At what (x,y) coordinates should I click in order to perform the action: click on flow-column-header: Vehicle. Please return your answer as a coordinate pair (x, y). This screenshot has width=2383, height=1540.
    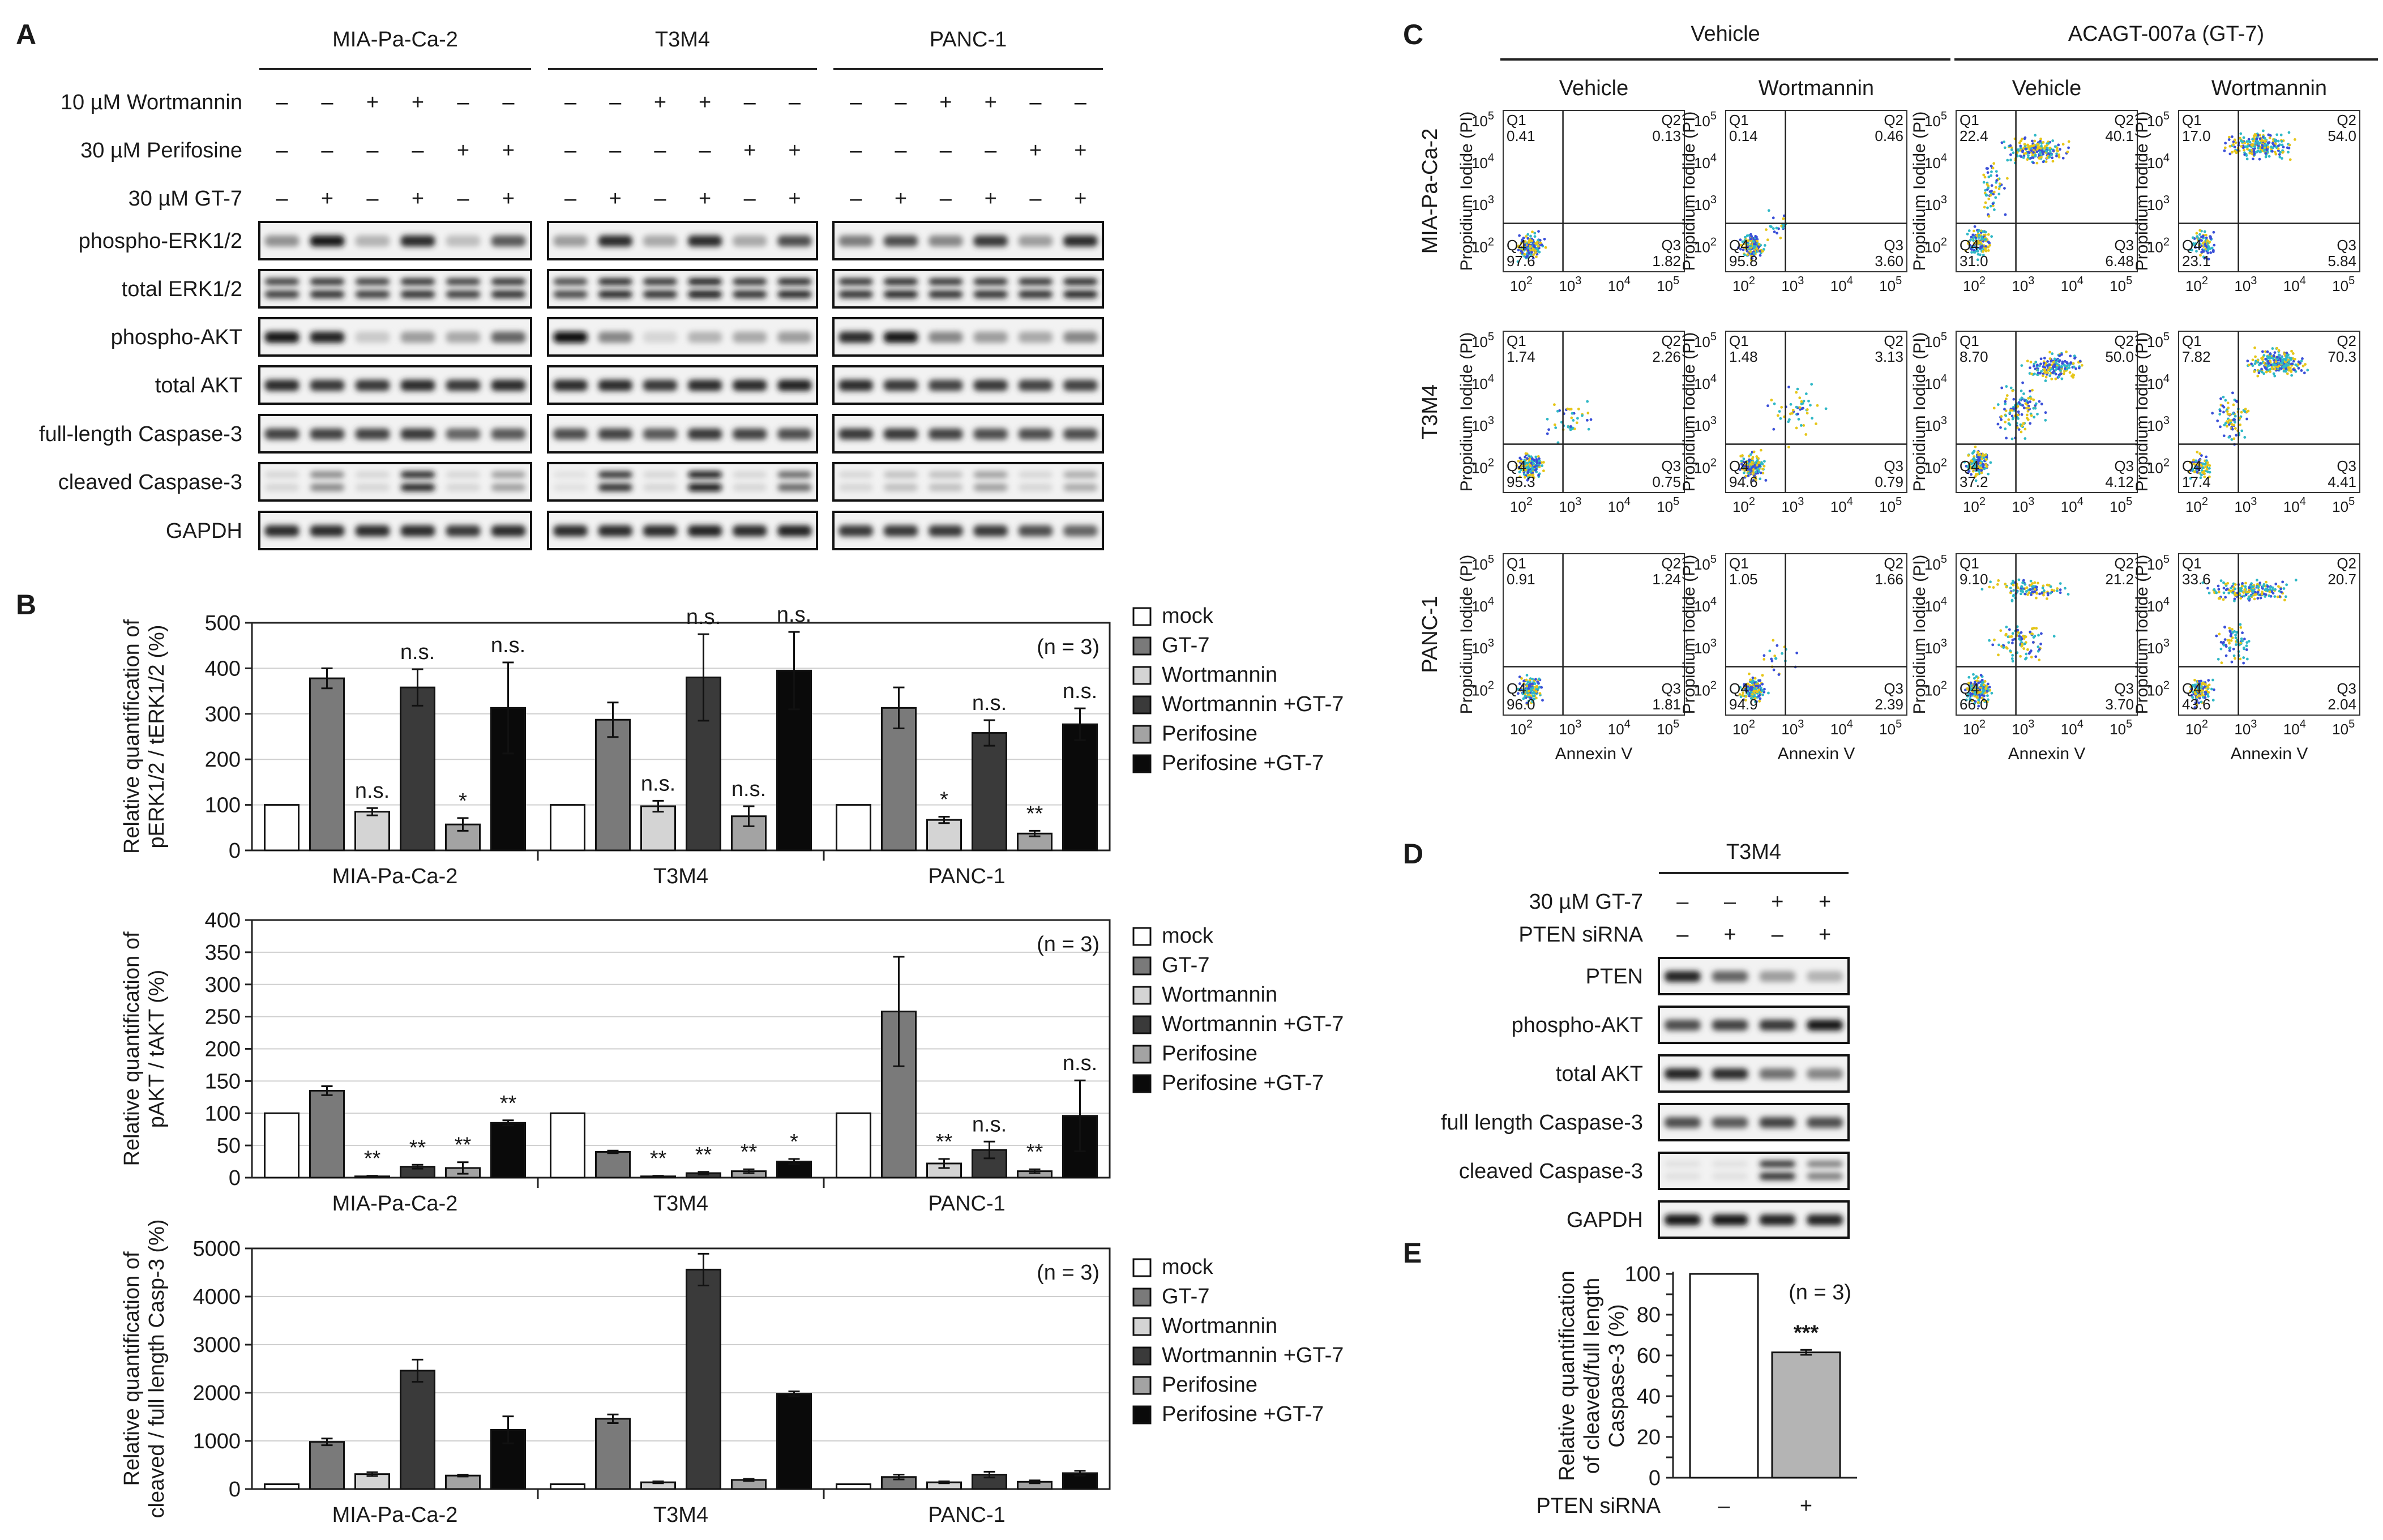
    Looking at the image, I should click on (1594, 88).